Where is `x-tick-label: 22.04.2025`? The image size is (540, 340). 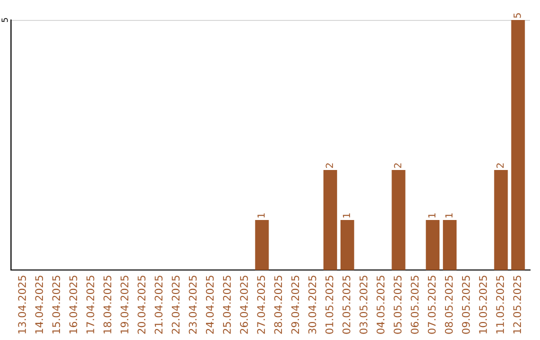 x-tick-label: 22.04.2025 is located at coordinates (176, 305).